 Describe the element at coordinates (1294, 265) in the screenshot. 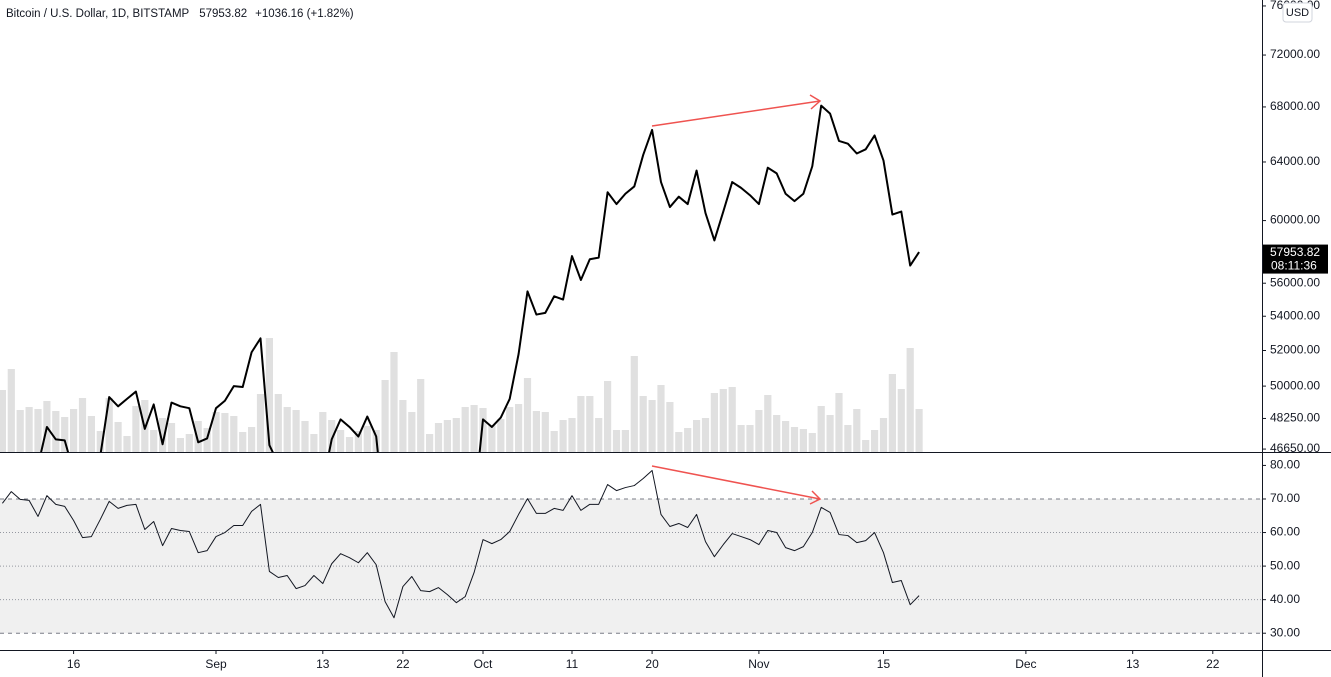

I see `countdown-label: 08:11:36` at that location.